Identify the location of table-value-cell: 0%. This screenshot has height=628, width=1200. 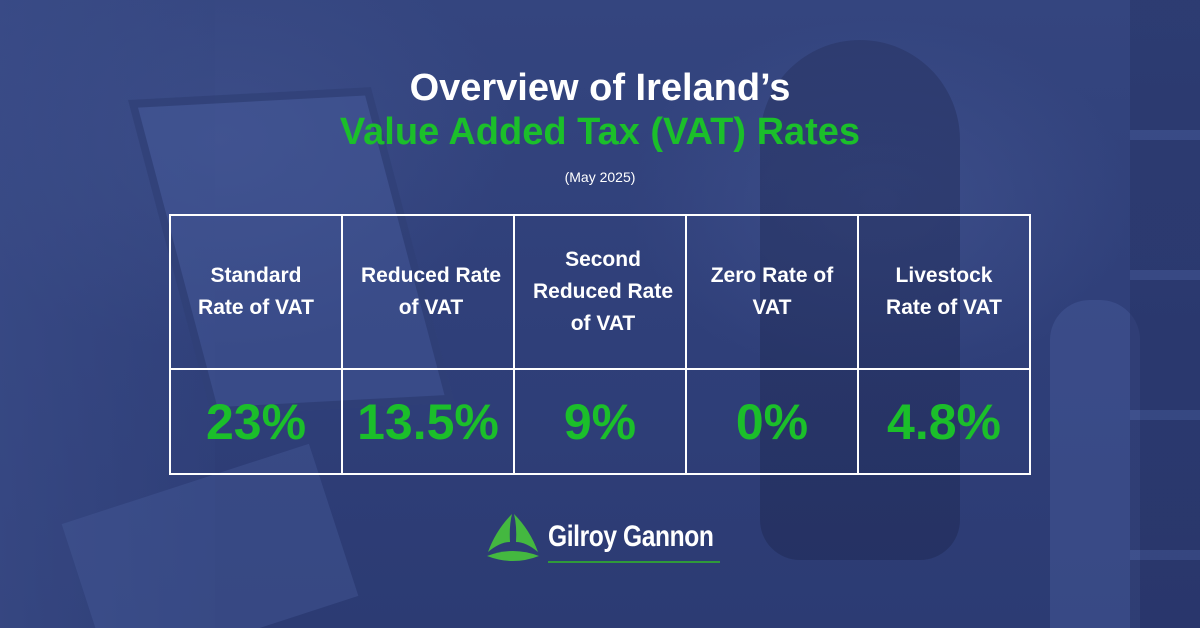
(772, 421).